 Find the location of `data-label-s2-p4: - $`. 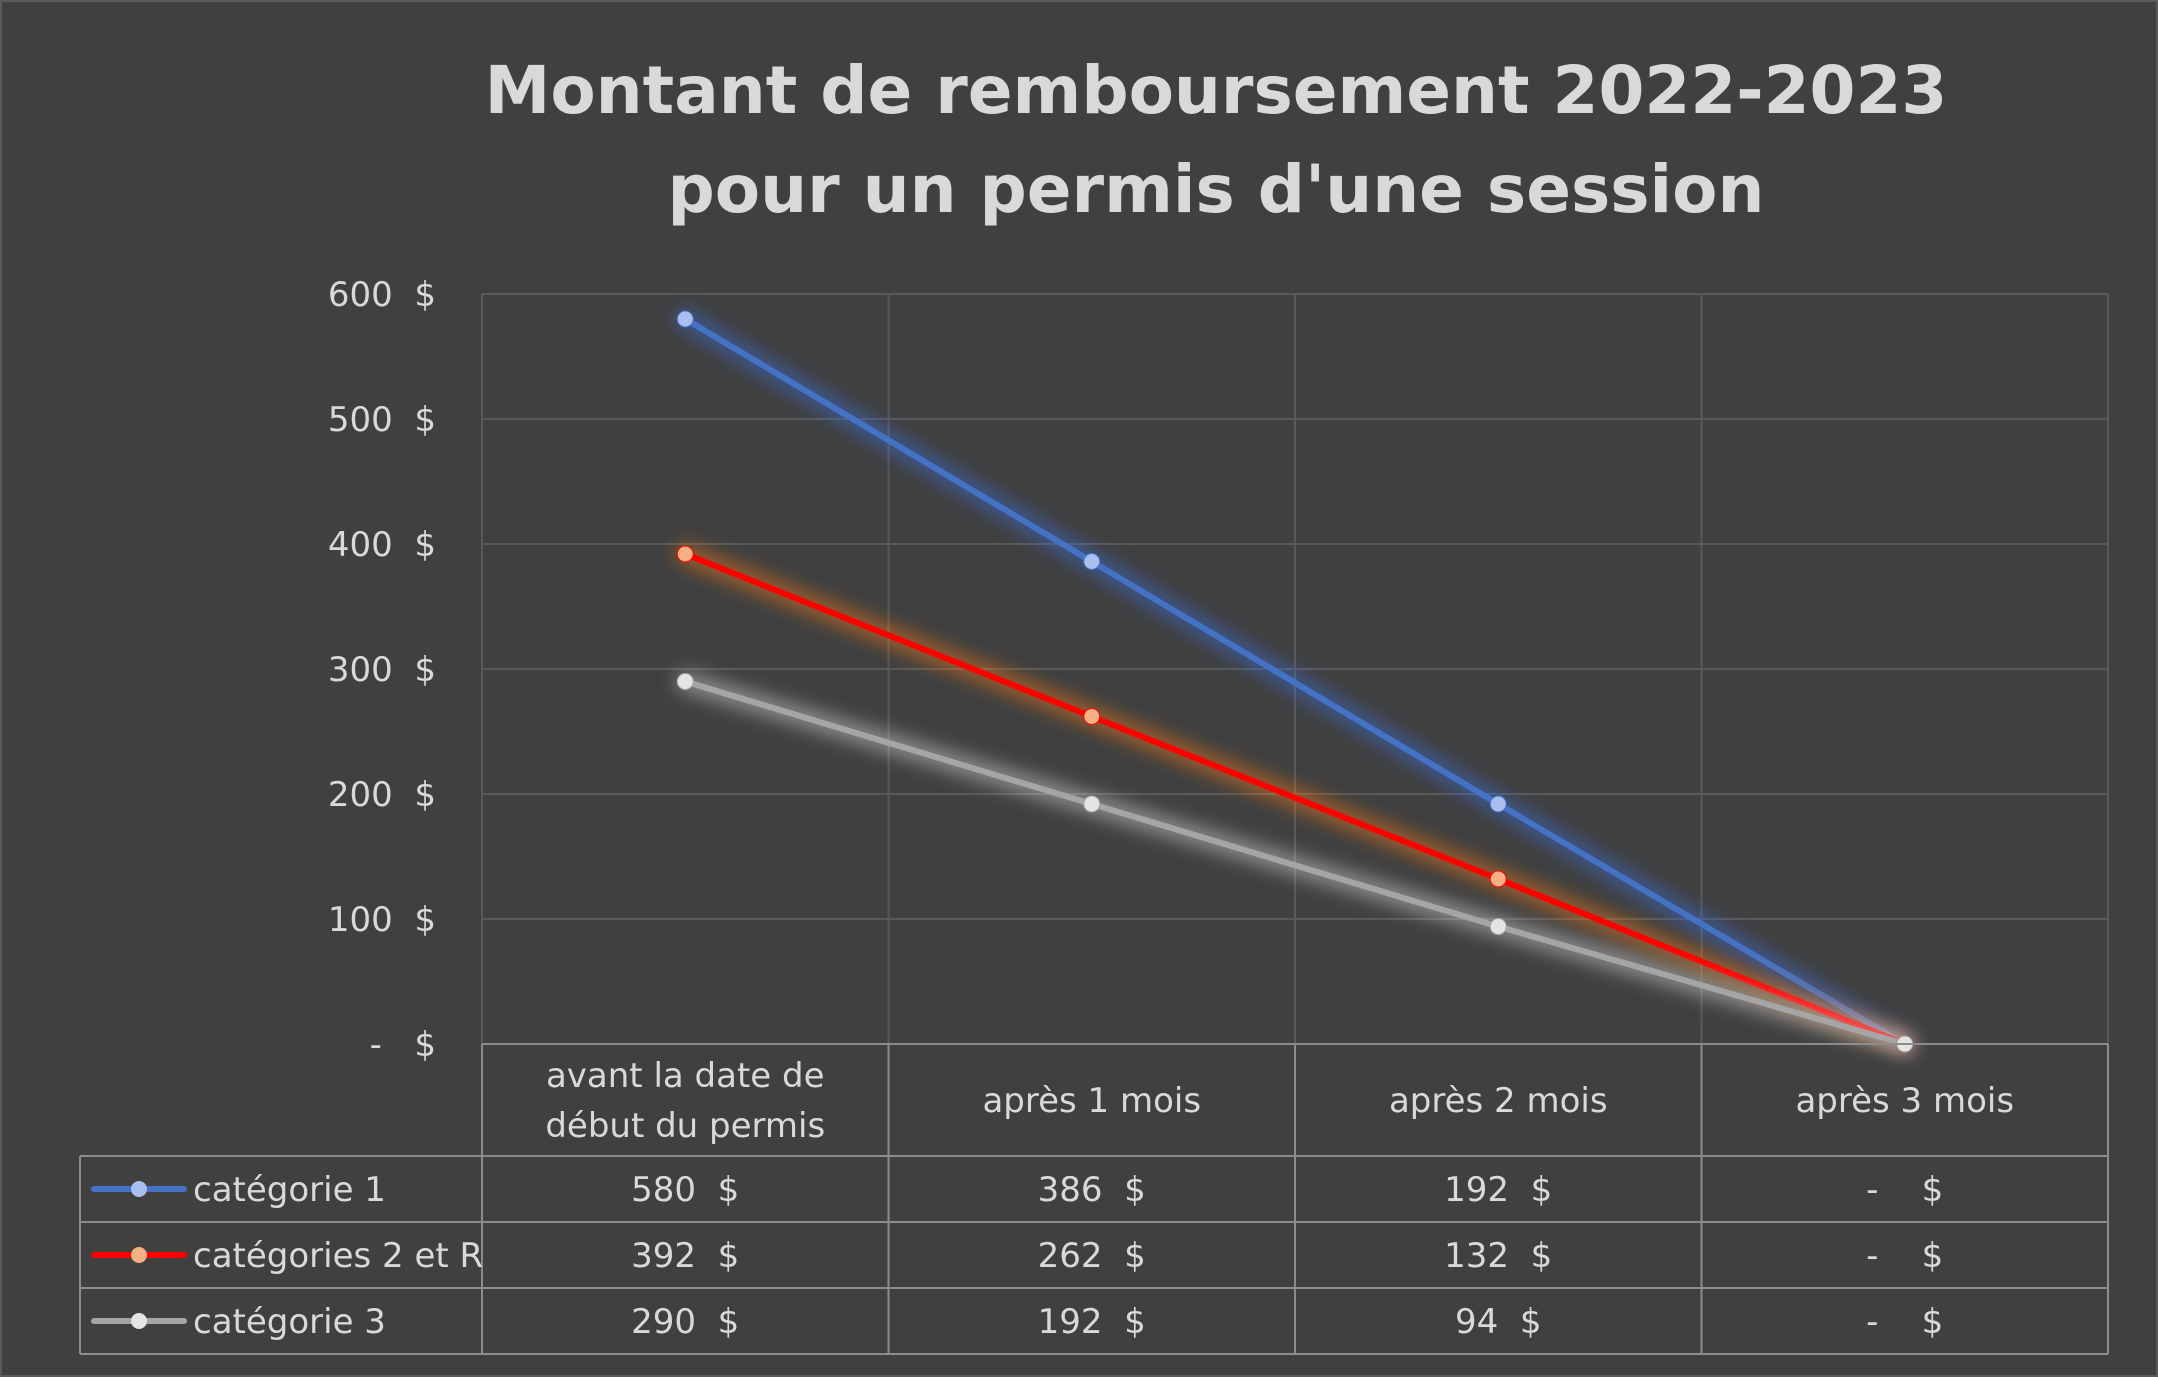

data-label-s2-p4: - $ is located at coordinates (1904, 1256).